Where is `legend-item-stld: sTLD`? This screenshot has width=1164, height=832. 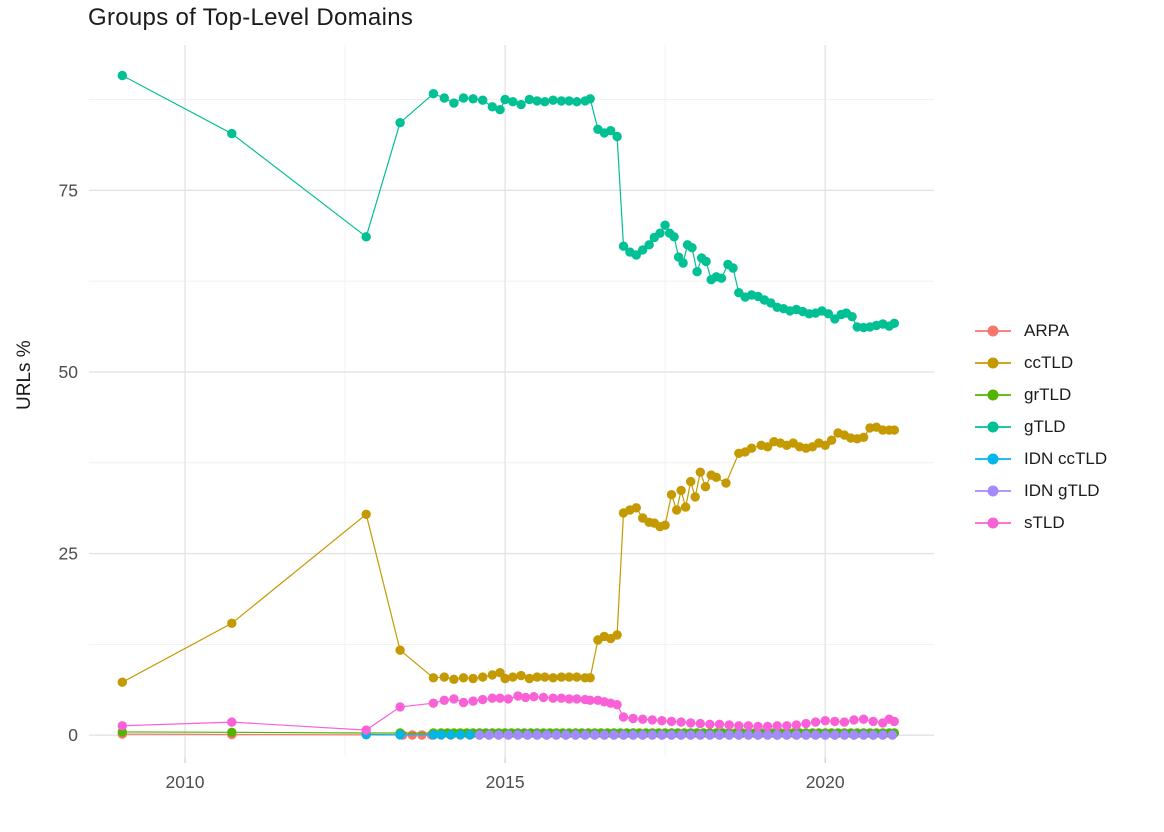 legend-item-stld: sTLD is located at coordinates (1040, 523).